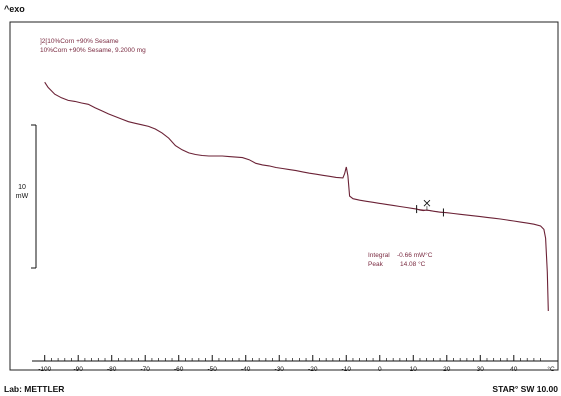  Describe the element at coordinates (93, 50) in the screenshot. I see `sample-description: 10%Corn +90% Sesame, 9.2000 mg` at that location.